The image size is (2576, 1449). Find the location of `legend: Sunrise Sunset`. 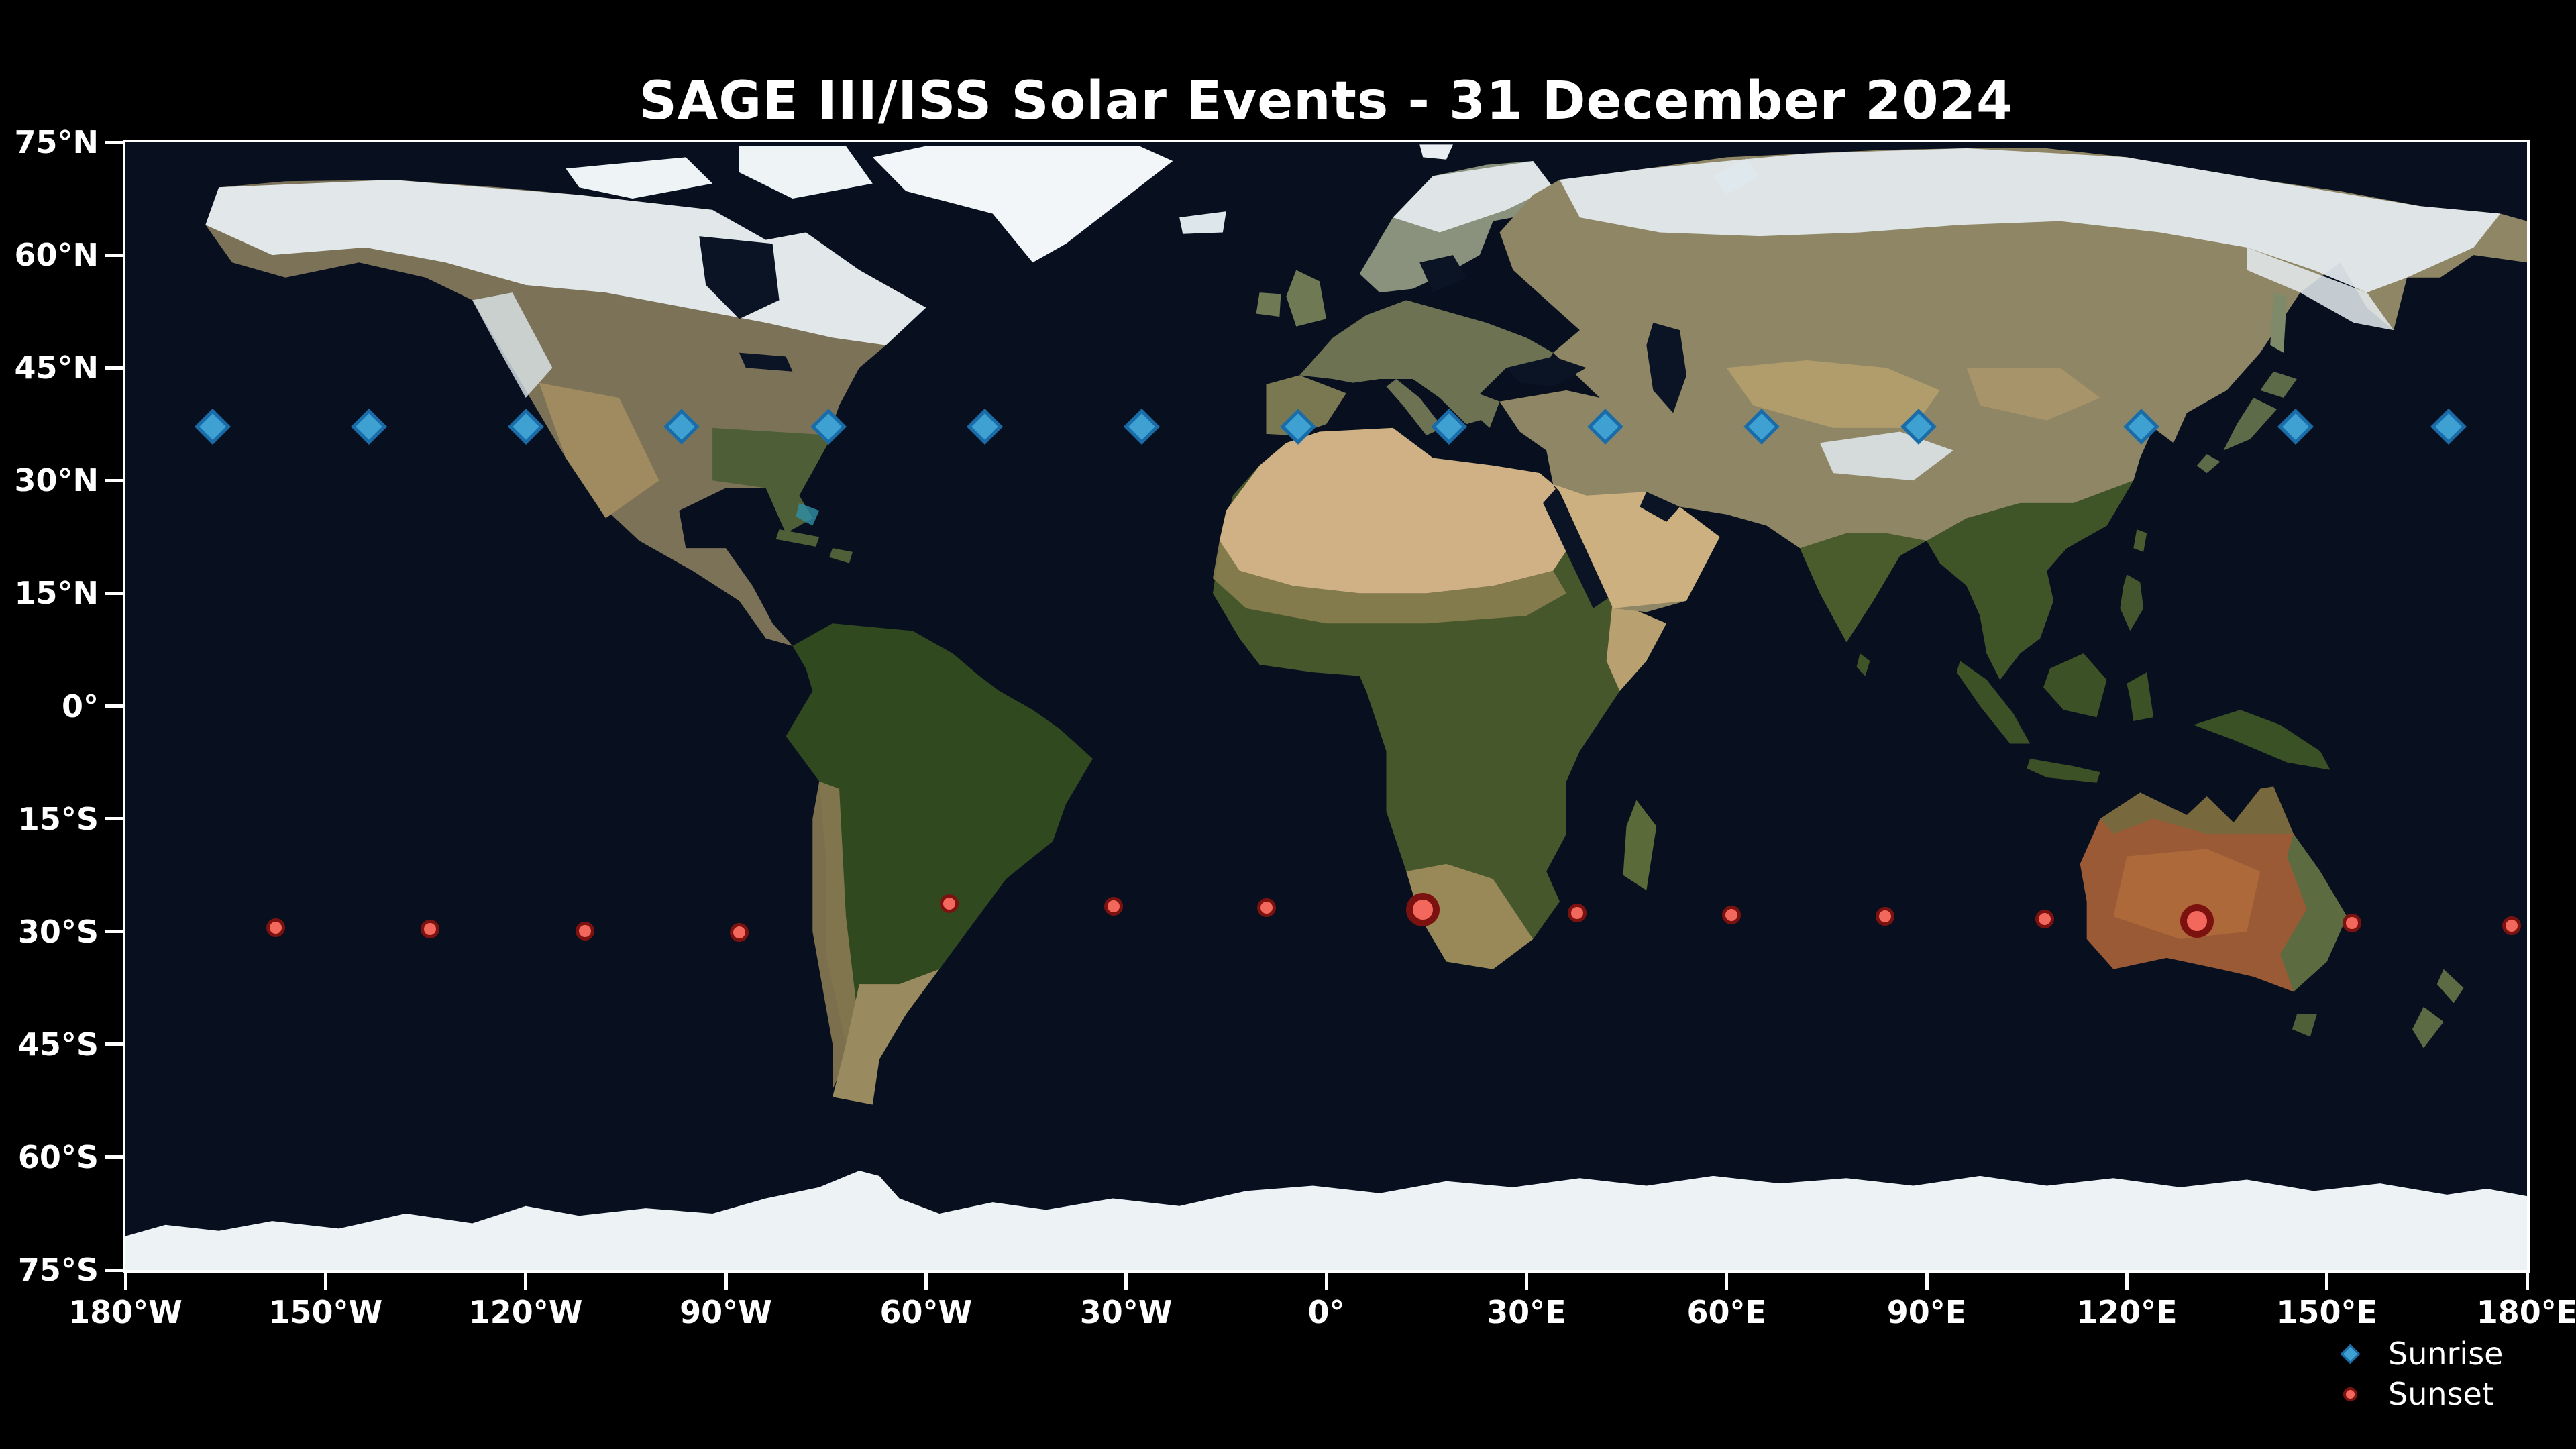

legend: Sunrise Sunset is located at coordinates (2414, 1374).